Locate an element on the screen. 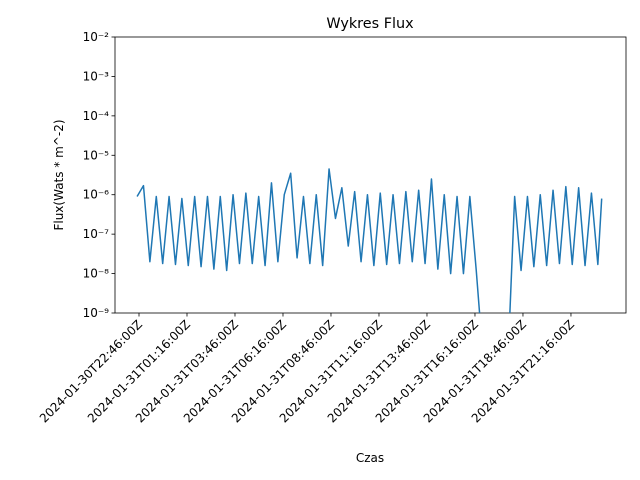 This screenshot has width=640, height=480. y-tick-label: 10⁻⁴ is located at coordinates (96, 116).